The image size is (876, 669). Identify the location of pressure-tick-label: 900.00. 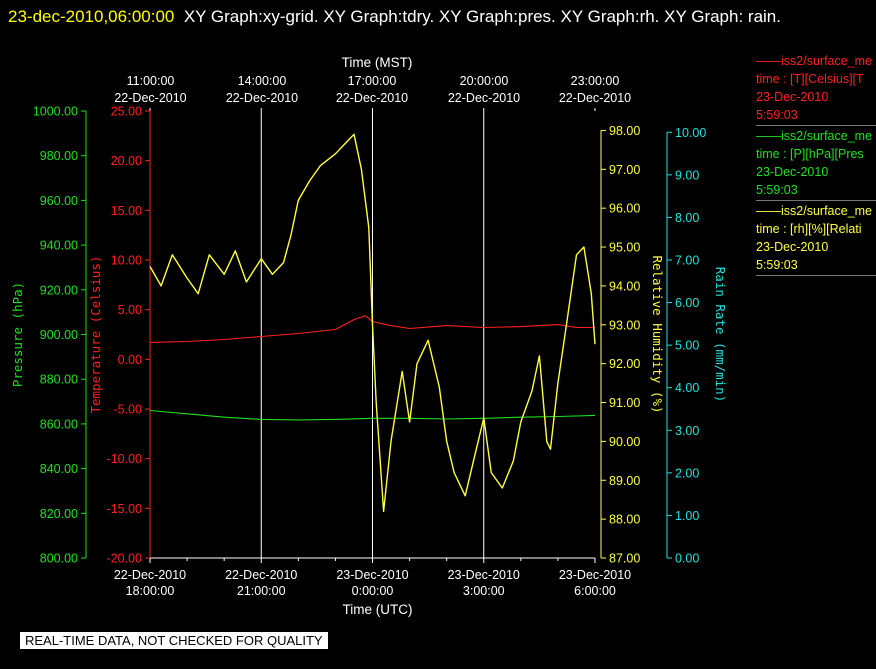
(59, 335).